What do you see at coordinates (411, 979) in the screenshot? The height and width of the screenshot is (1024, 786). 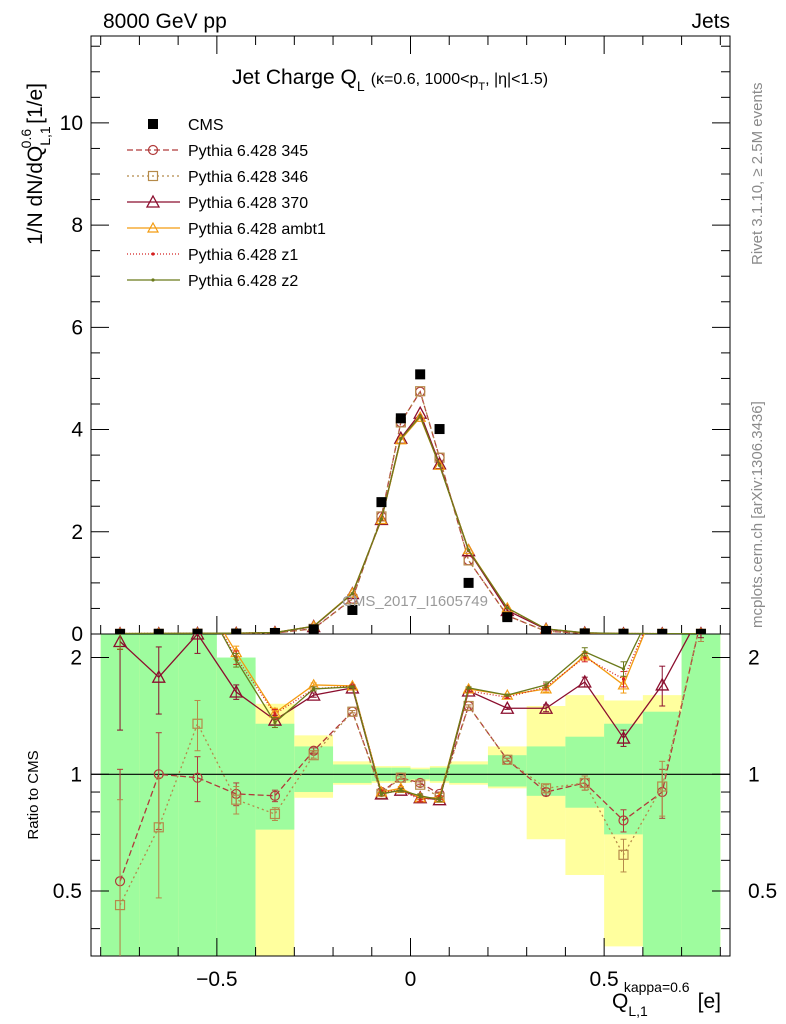 I see `x-tick-label: 0` at bounding box center [411, 979].